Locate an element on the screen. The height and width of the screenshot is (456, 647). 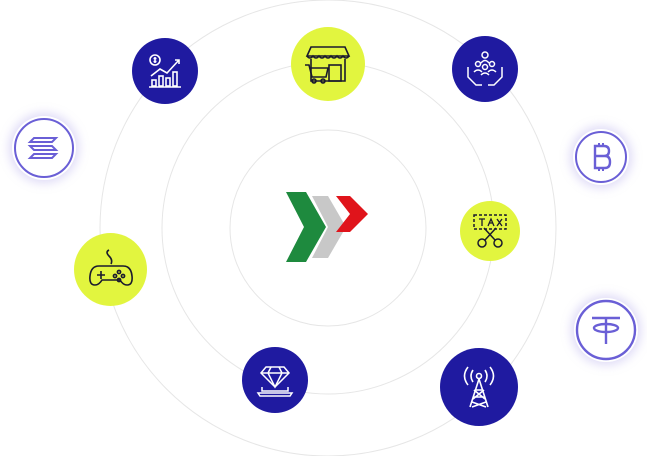
shop-cart-node is located at coordinates (328, 64).